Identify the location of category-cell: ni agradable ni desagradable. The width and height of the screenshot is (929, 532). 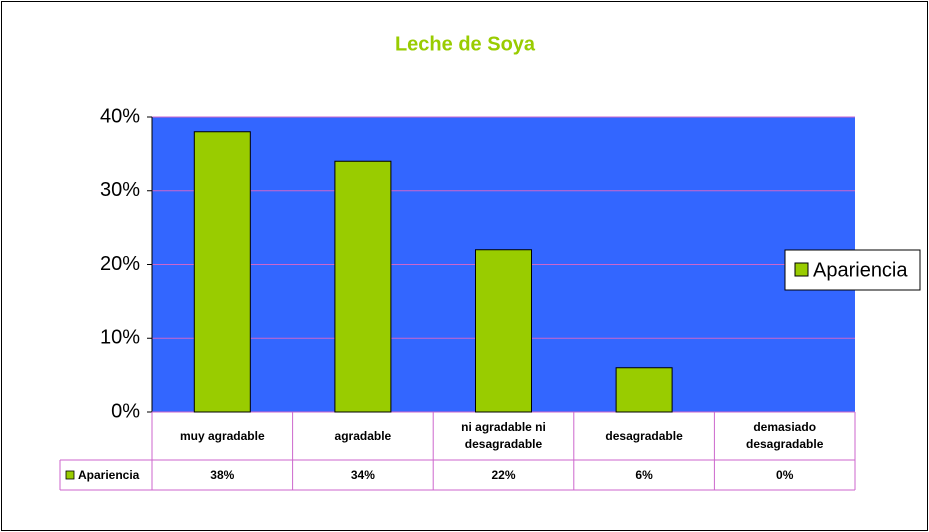
(503, 435).